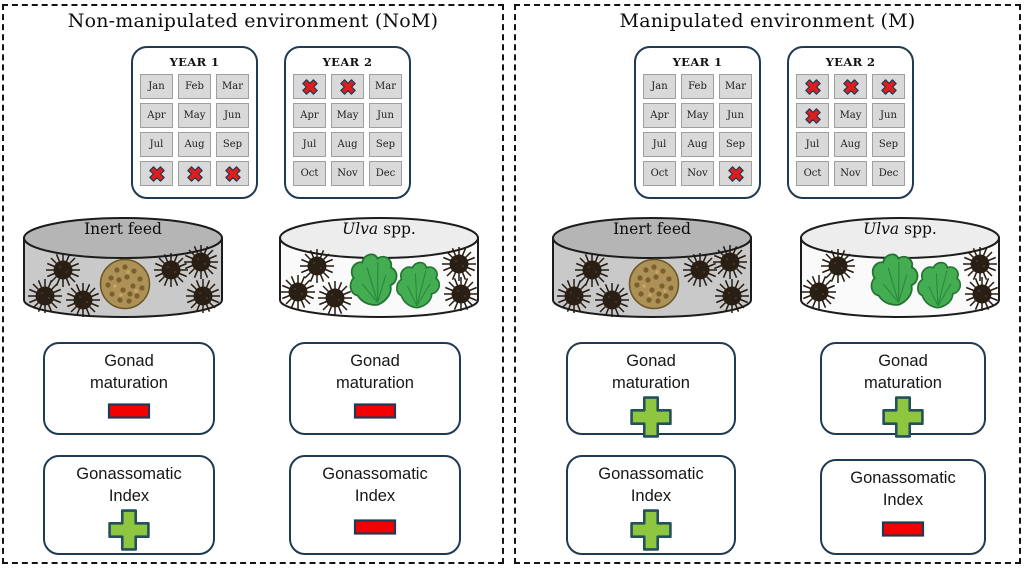  Describe the element at coordinates (900, 229) in the screenshot. I see `feed-label-ulva: Ulva spp.` at that location.